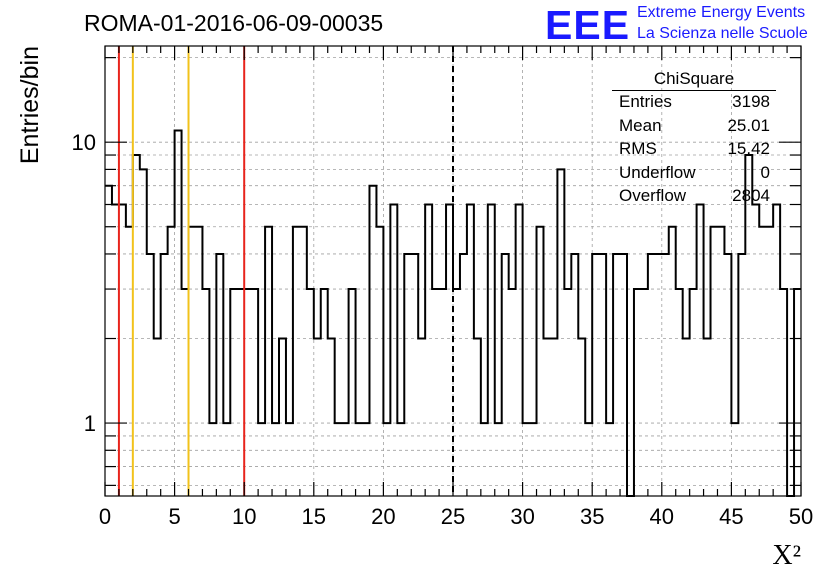 This screenshot has height=572, width=836. What do you see at coordinates (314, 516) in the screenshot?
I see `x-tick-label: 15` at bounding box center [314, 516].